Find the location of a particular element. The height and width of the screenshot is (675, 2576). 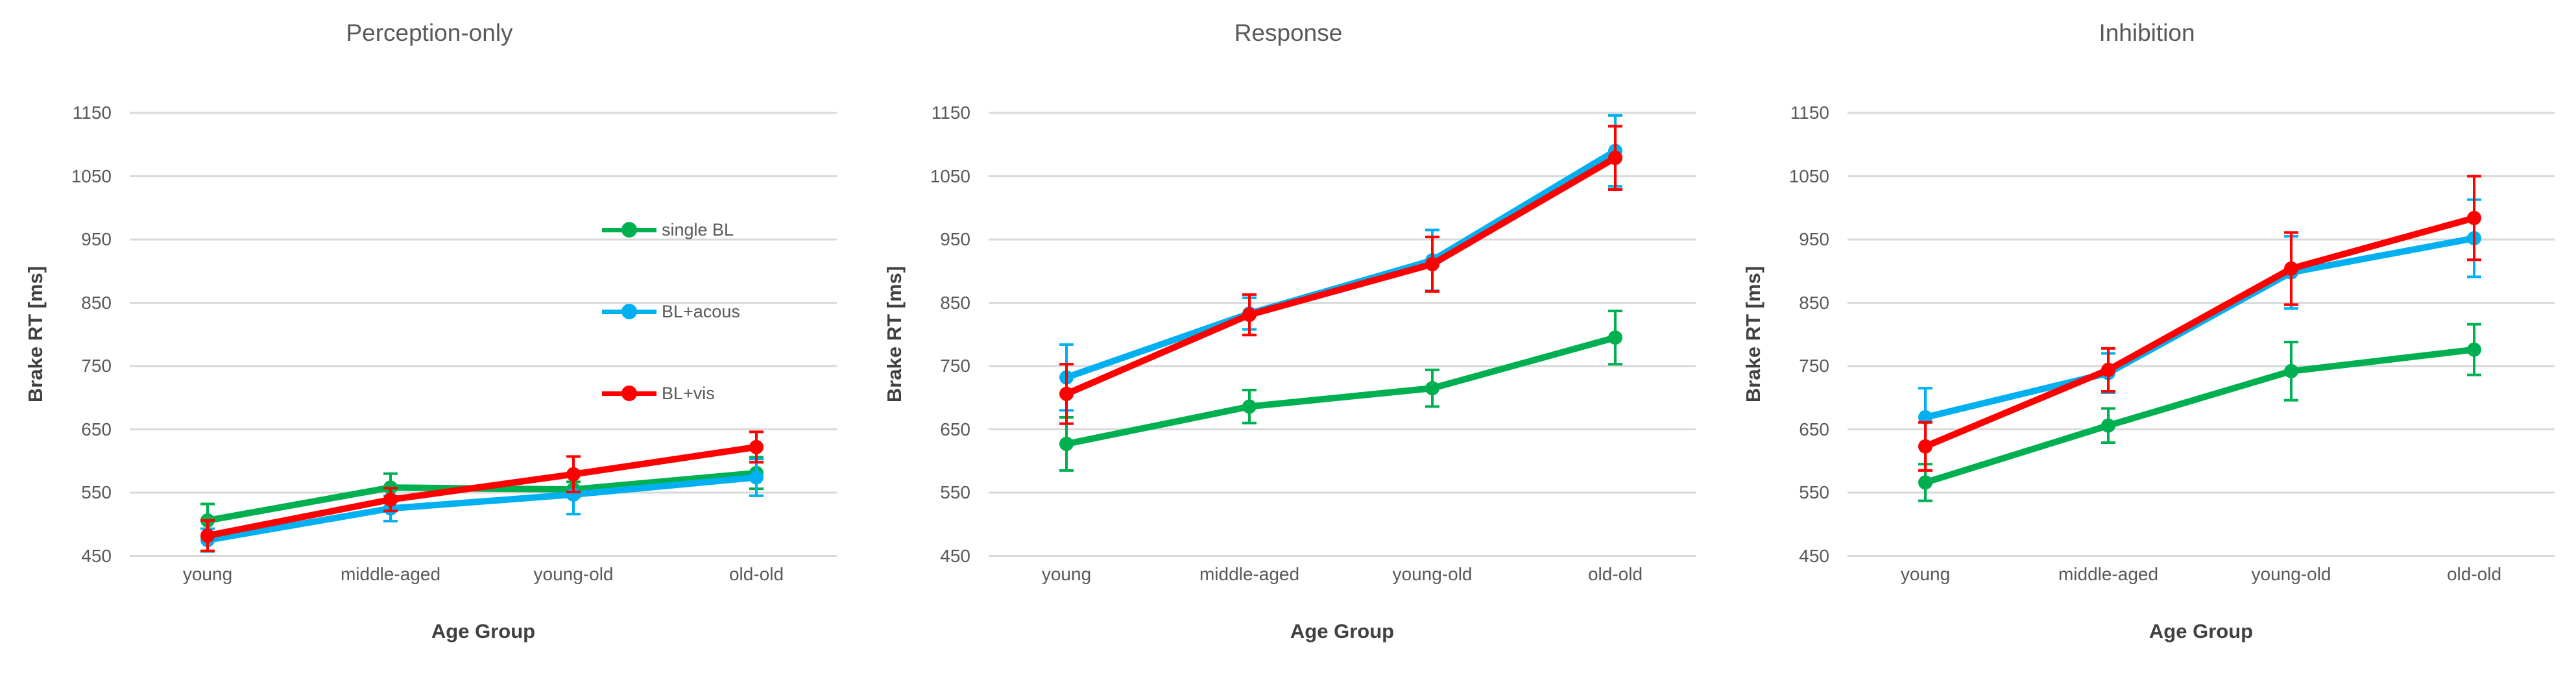

legend-item-single-bl: single BL is located at coordinates (671, 230).